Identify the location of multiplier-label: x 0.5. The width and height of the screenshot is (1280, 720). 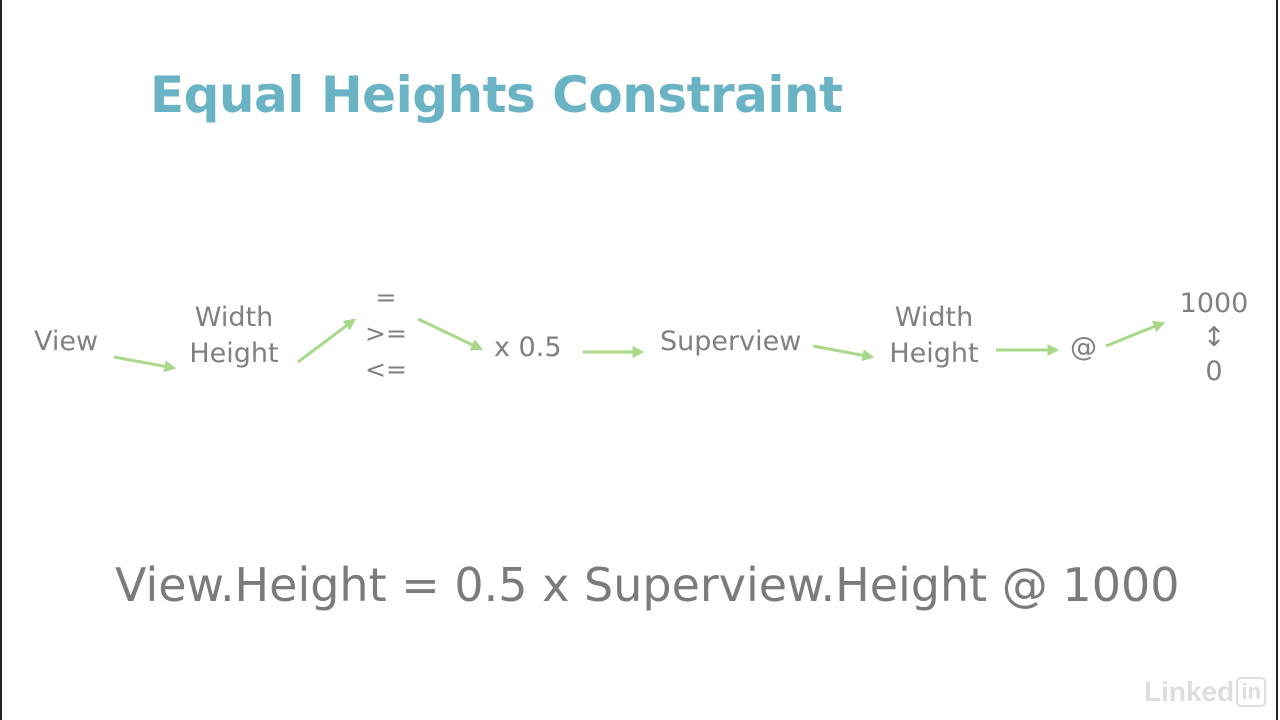
(528, 347).